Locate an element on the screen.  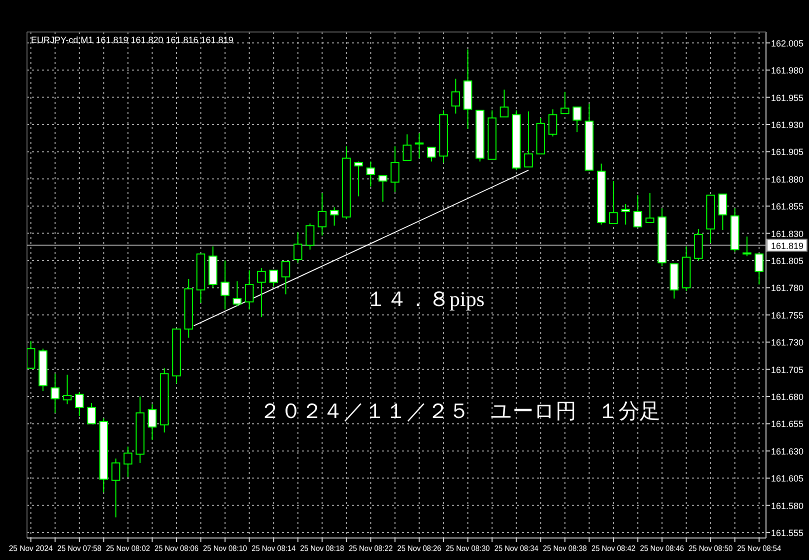
y-tick-label: 161.755 is located at coordinates (787, 315).